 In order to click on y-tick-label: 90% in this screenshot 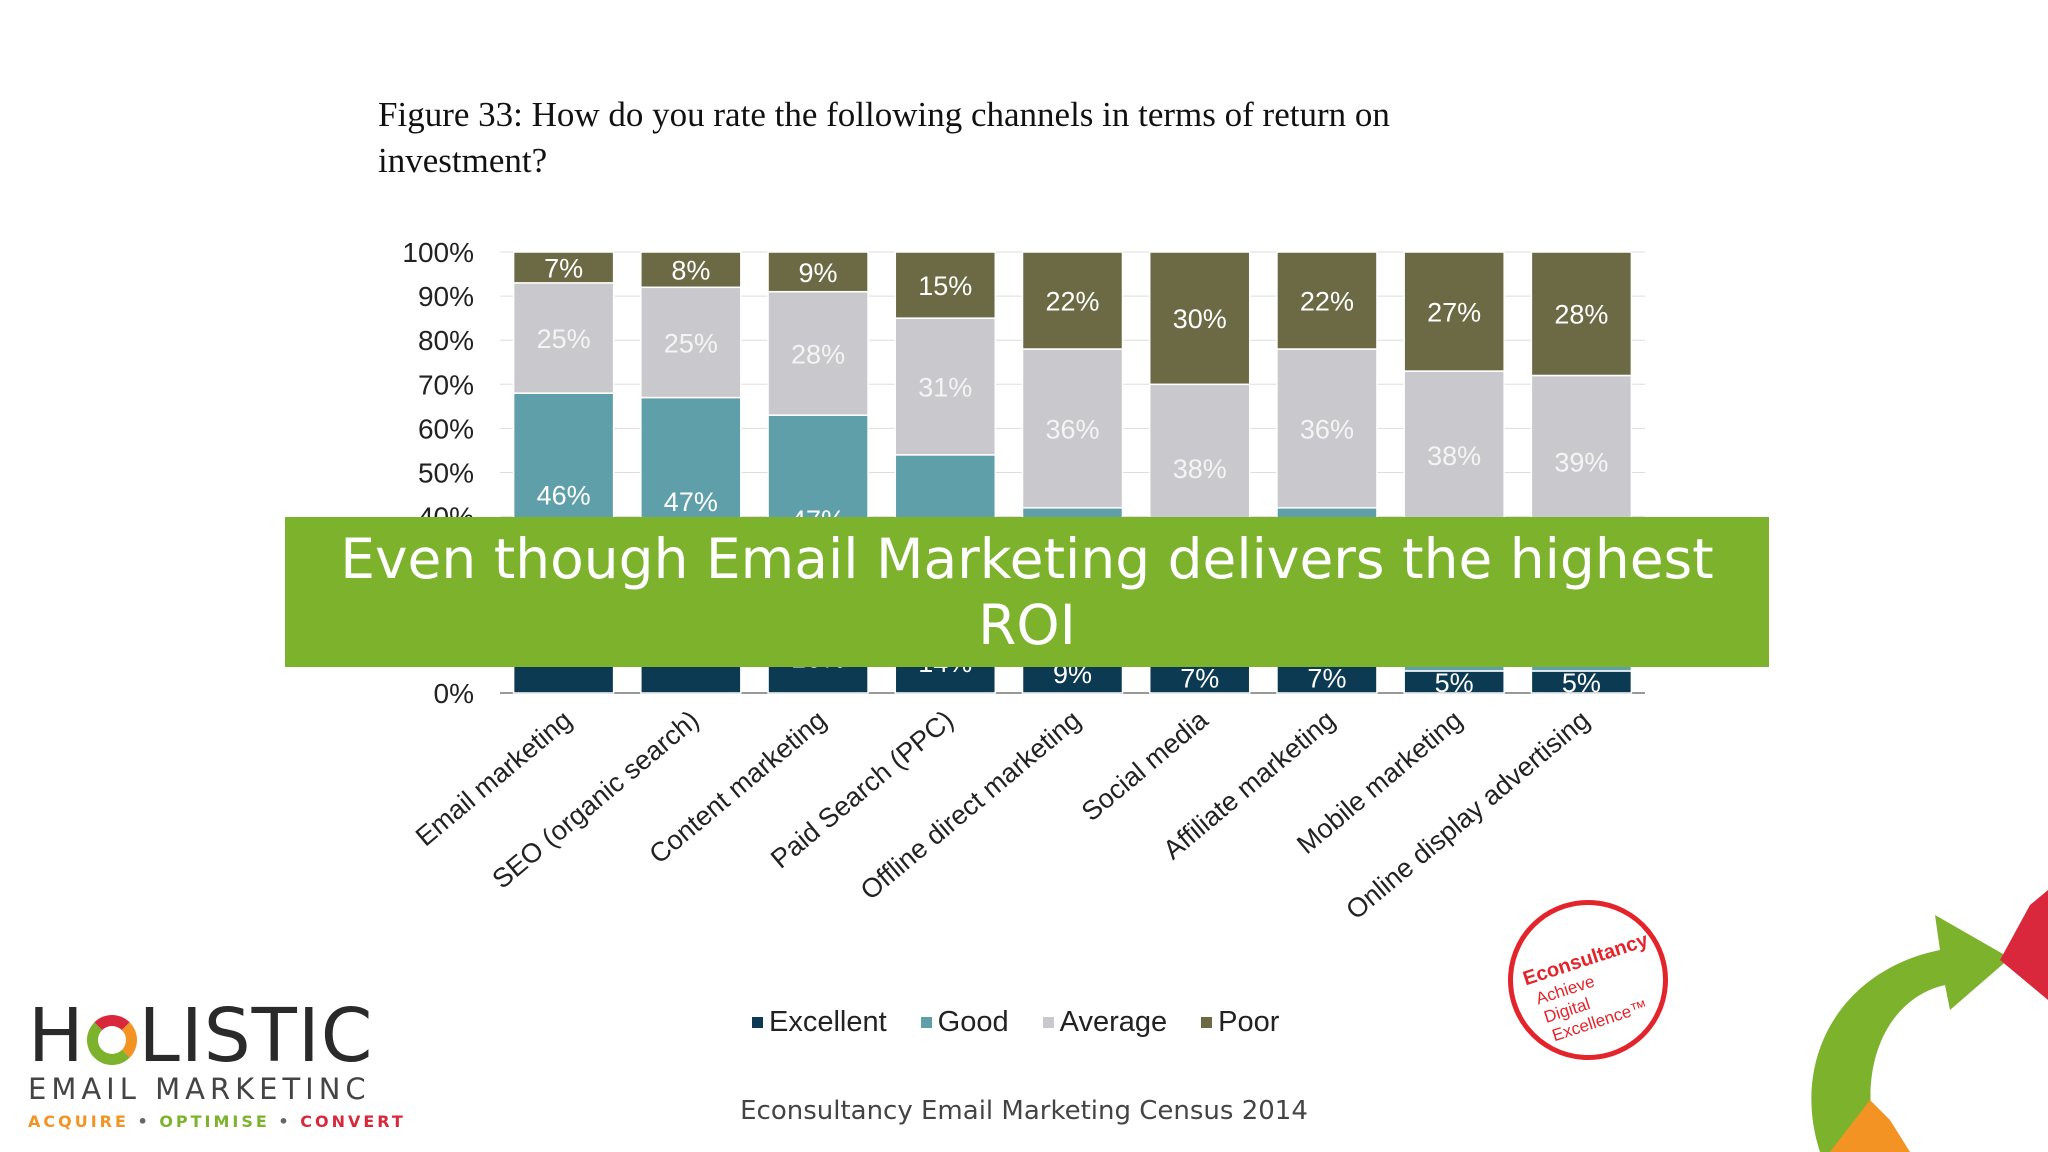, I will do `click(446, 296)`.